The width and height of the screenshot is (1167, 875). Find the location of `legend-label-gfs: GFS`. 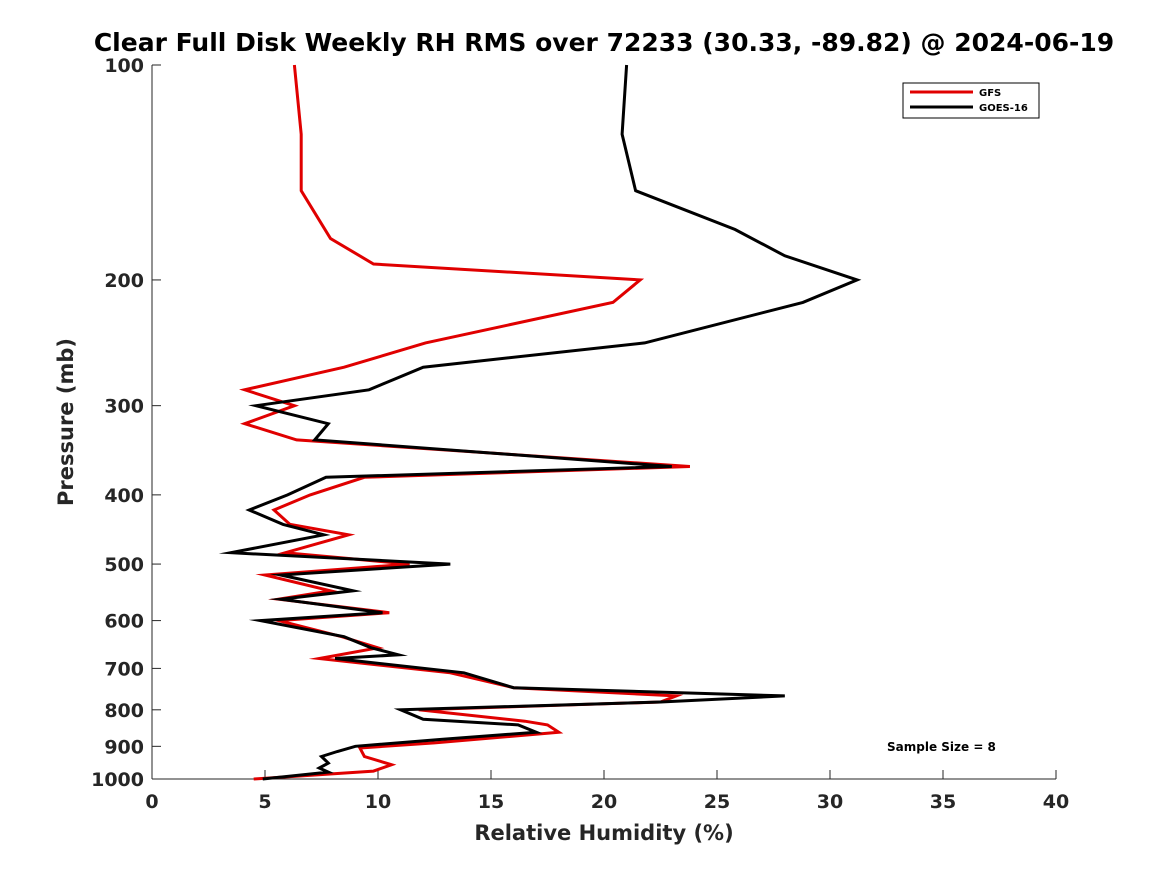

legend-label-gfs: GFS is located at coordinates (990, 93).